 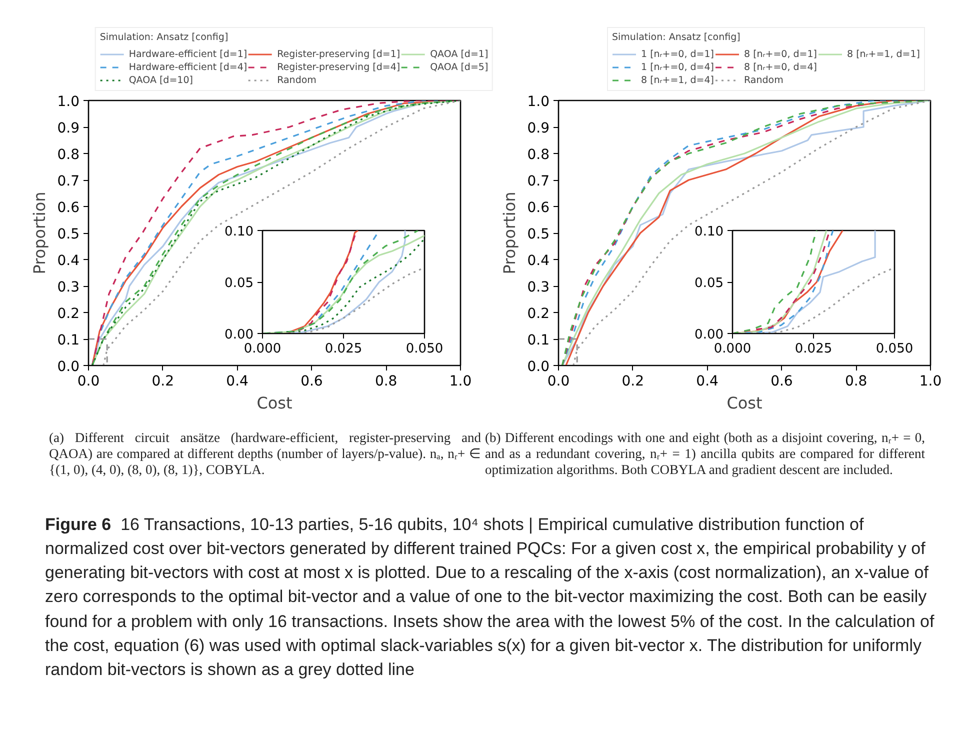 What do you see at coordinates (459, 67) in the screenshot?
I see `legend-label: QAOA [d=5]` at bounding box center [459, 67].